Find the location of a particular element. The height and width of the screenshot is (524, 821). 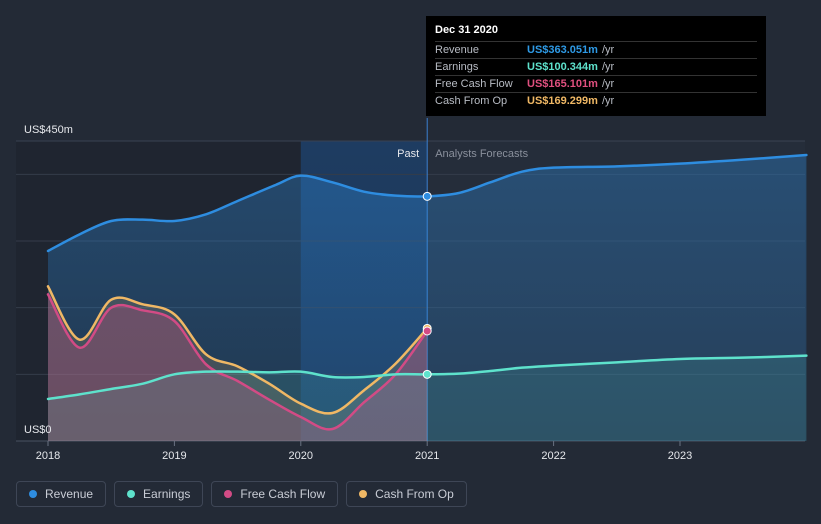

y-axis-bottom-label: US$0 is located at coordinates (38, 430).